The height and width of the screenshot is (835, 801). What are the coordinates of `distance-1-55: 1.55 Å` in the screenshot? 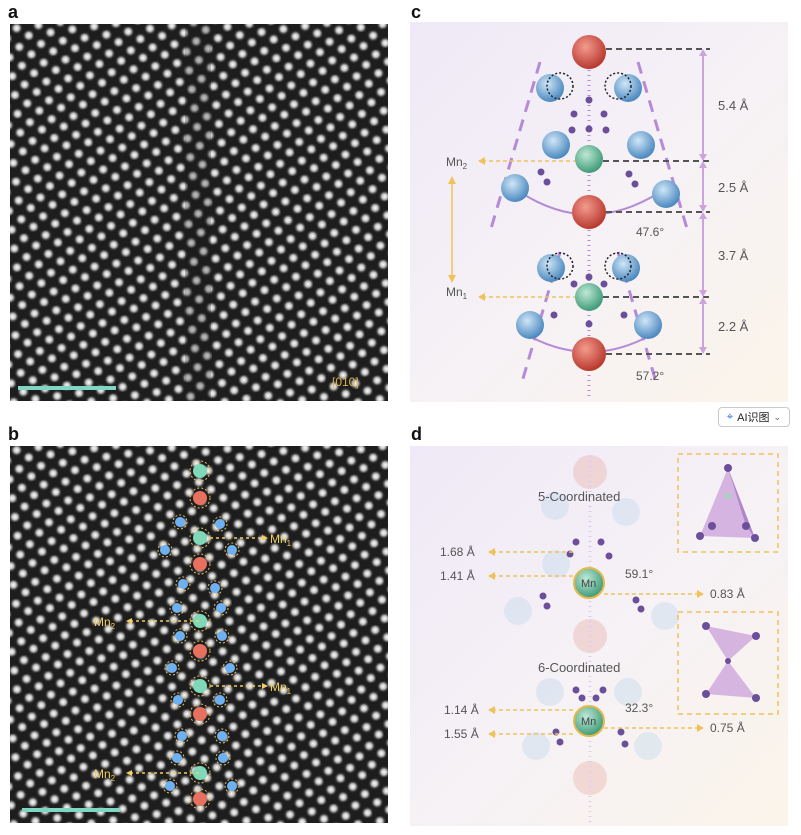 It's located at (461, 733).